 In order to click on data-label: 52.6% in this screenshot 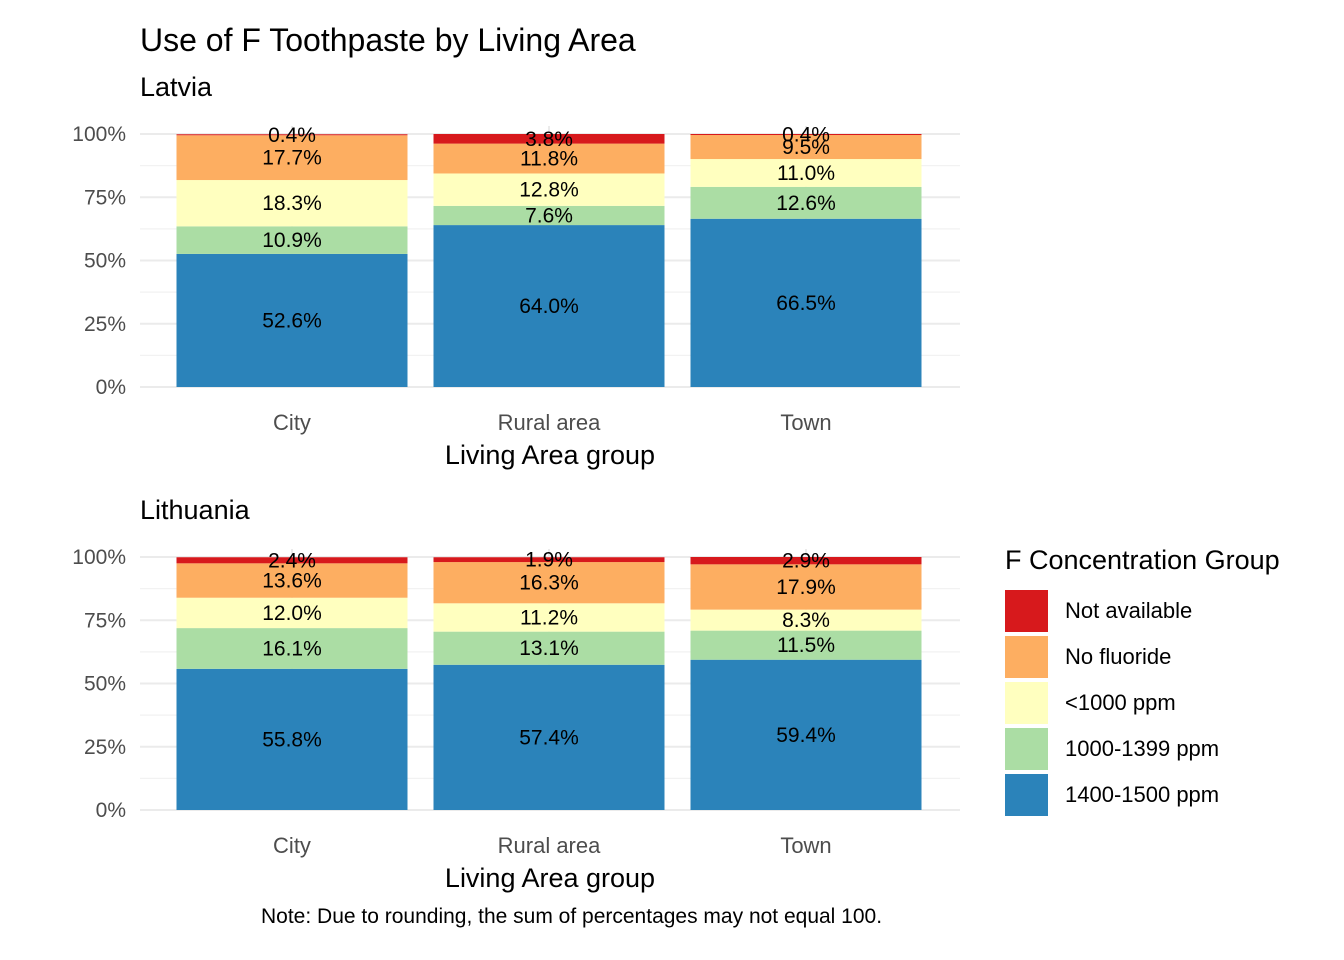, I will do `click(292, 320)`.